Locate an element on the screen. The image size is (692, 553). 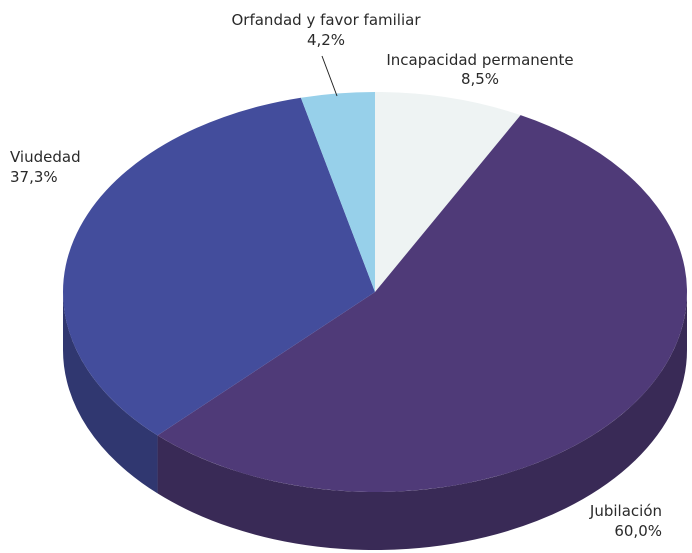
slice-name-jubilacion: Jubilación is located at coordinates (625, 511).